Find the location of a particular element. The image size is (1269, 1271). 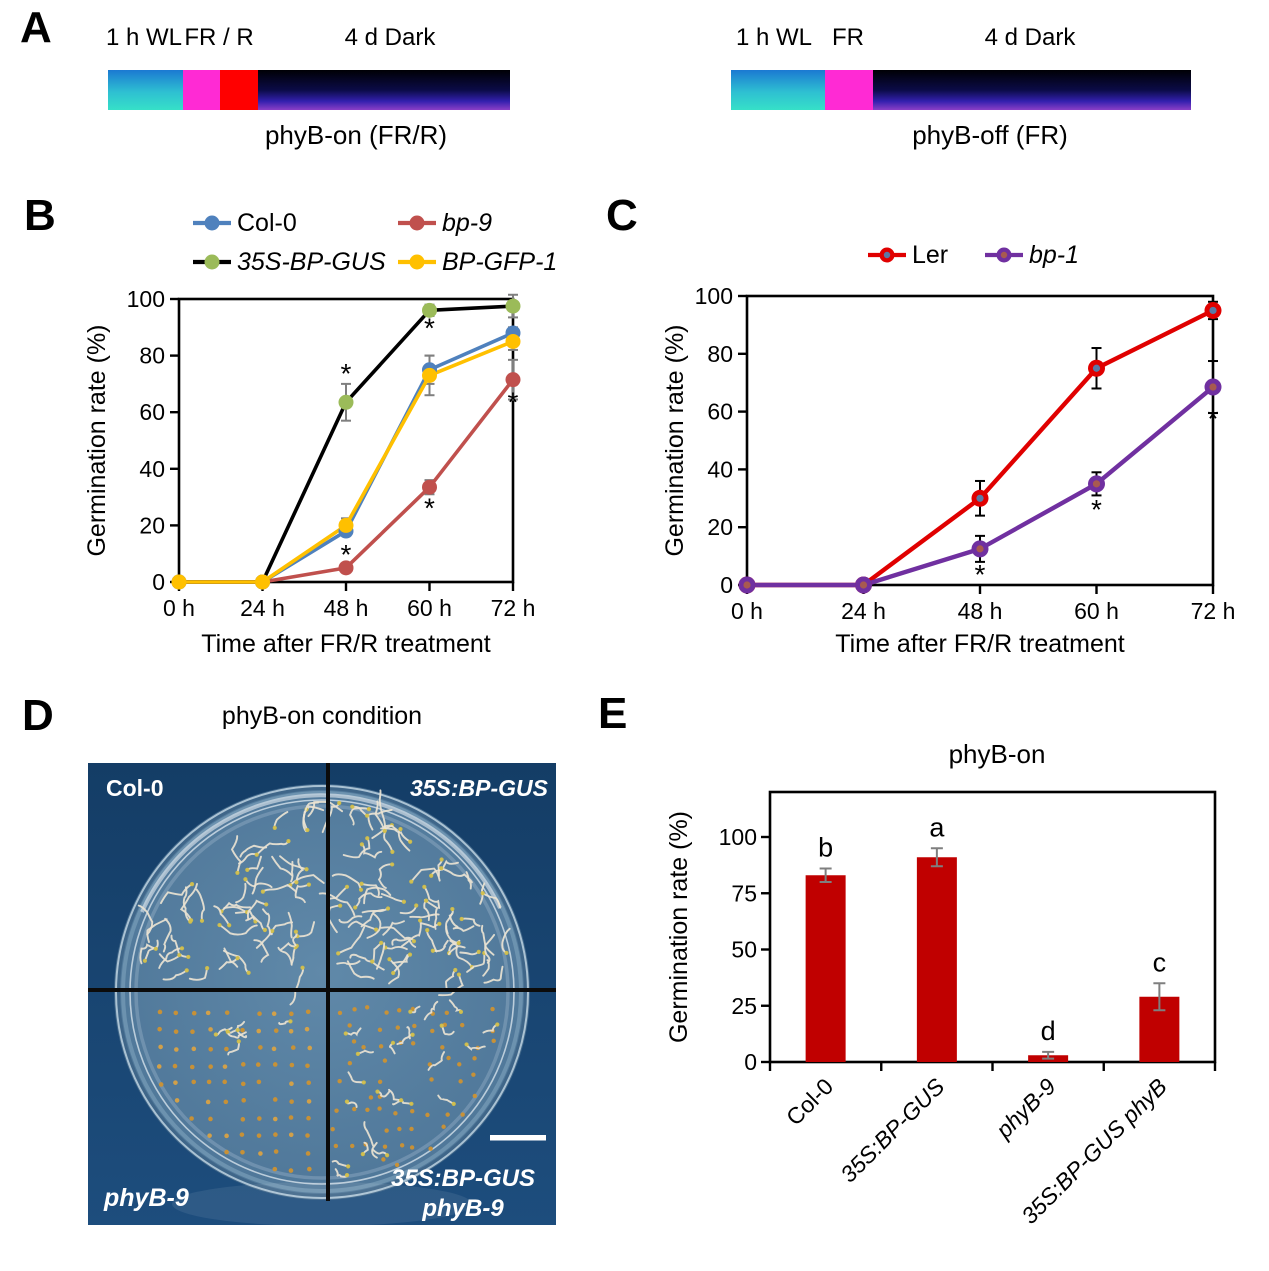

y-tick-label: 75 is located at coordinates (744, 893).